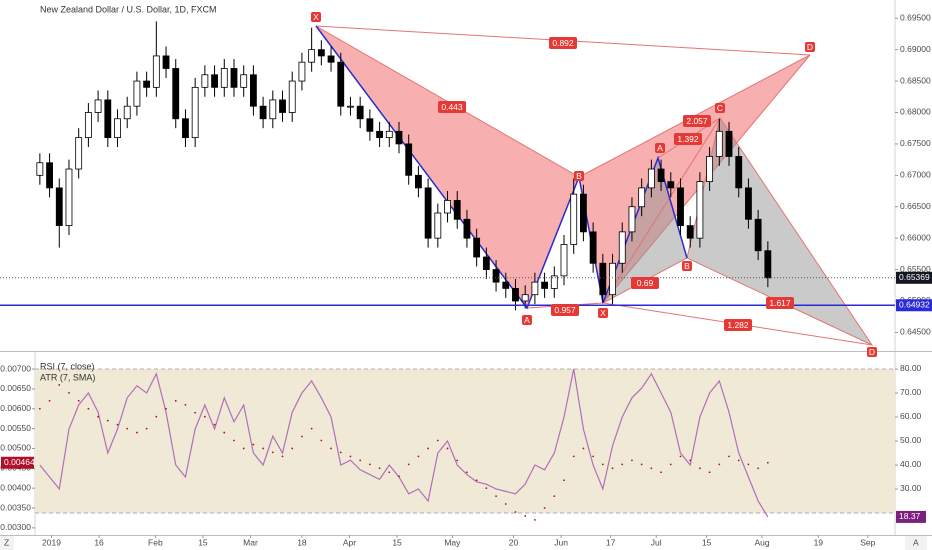  Describe the element at coordinates (819, 542) in the screenshot. I see `x-tick-label: 19` at that location.